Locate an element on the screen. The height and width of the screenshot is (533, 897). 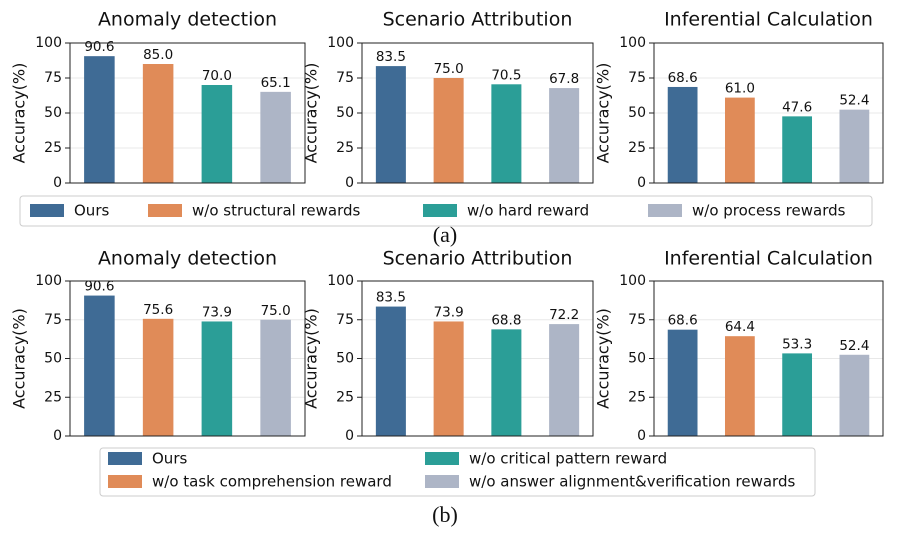
legend-label: w/o structural rewards is located at coordinates (276, 211).